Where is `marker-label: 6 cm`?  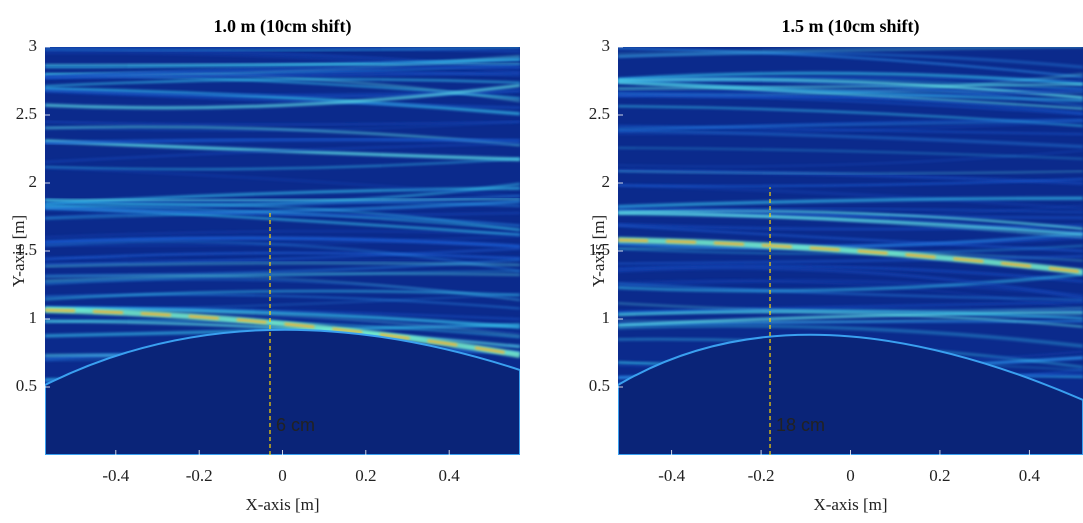 marker-label: 6 cm is located at coordinates (295, 425).